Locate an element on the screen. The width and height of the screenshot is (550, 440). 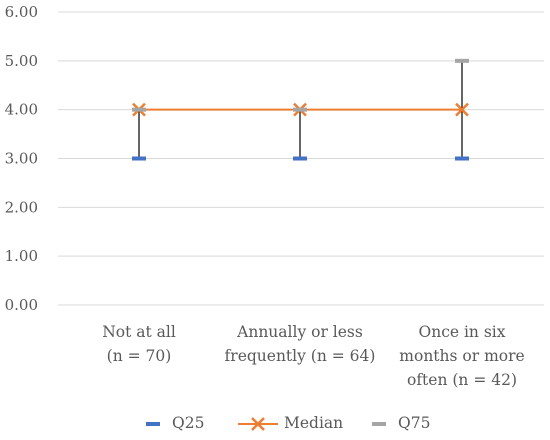
y-tick-label: 3.00 is located at coordinates (21, 159).